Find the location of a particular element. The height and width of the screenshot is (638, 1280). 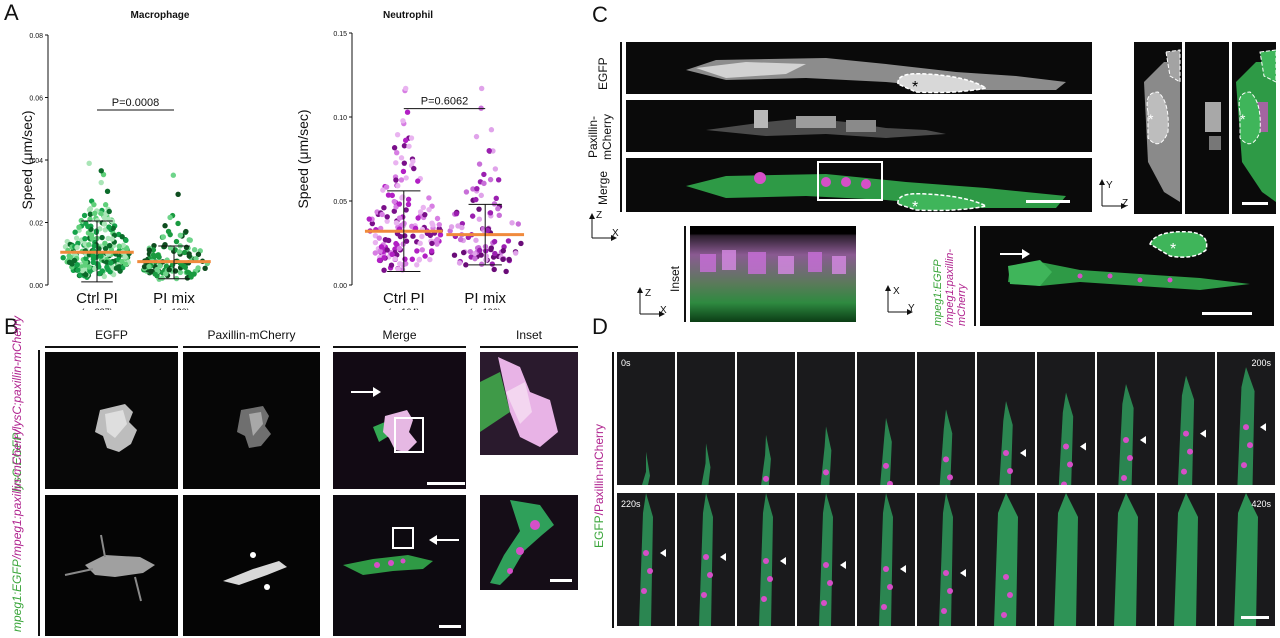

c-asterisk-egfp: * is located at coordinates (915, 86).